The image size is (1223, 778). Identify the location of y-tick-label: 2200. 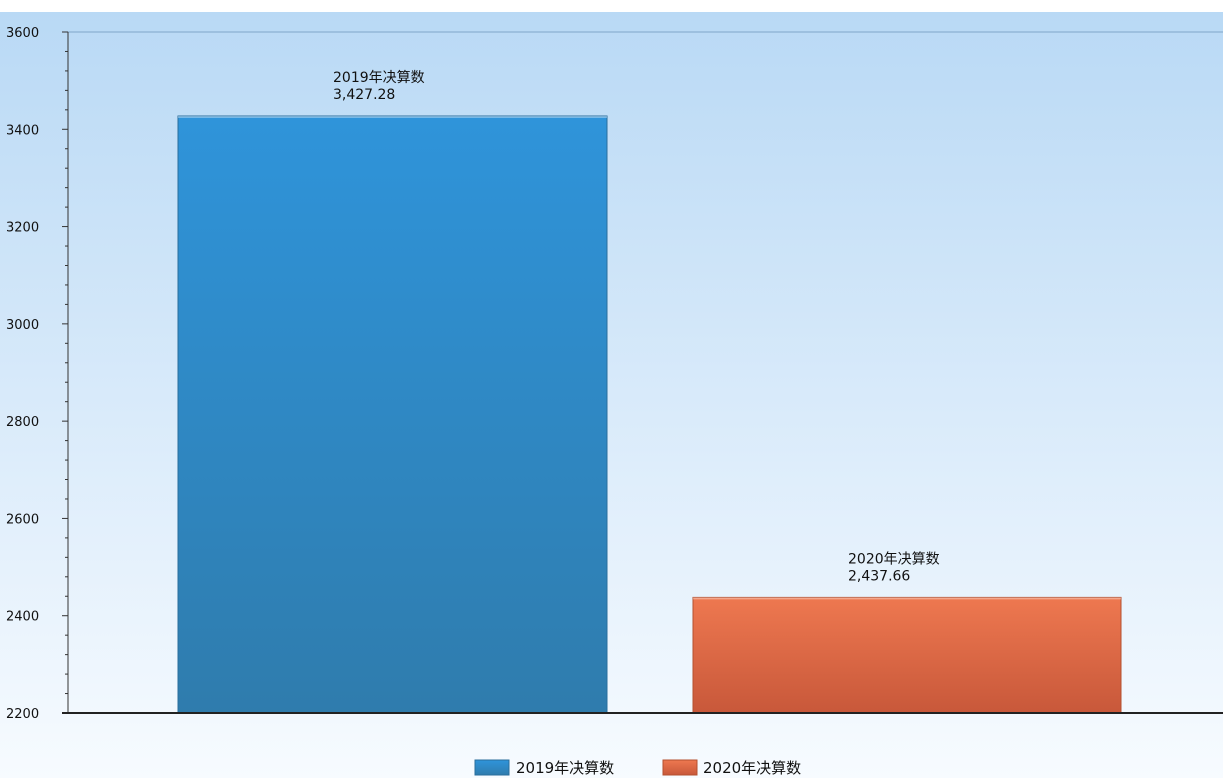
(22, 714).